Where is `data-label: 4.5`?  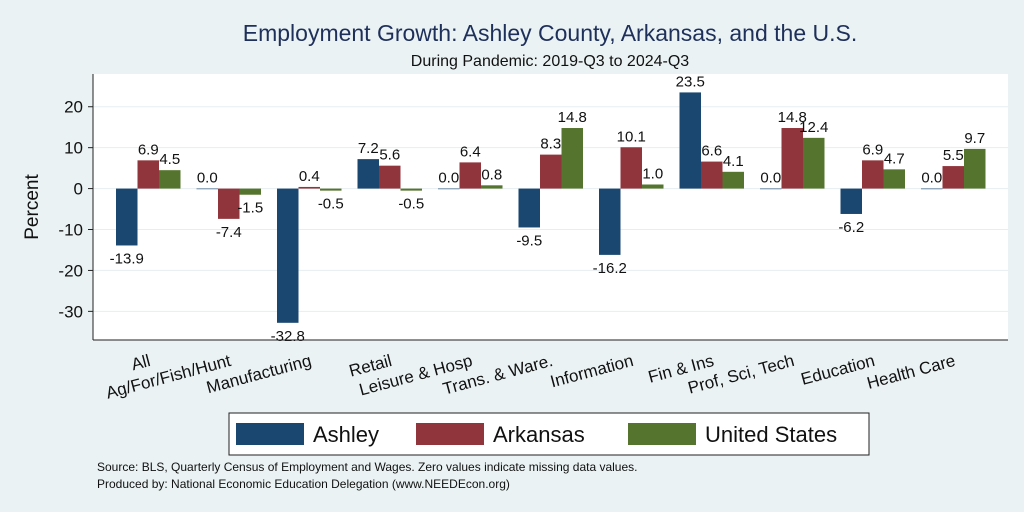
data-label: 4.5 is located at coordinates (169, 159).